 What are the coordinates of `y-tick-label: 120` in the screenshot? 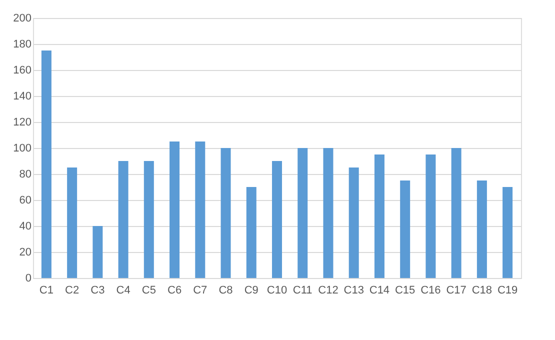 It's located at (22, 122).